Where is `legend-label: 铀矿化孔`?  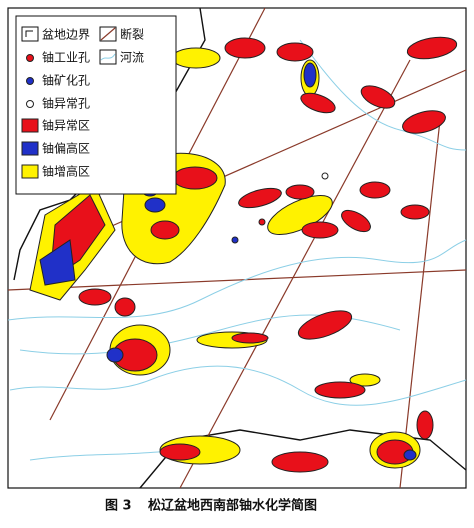
legend-label: 铀矿化孔 is located at coordinates (66, 81).